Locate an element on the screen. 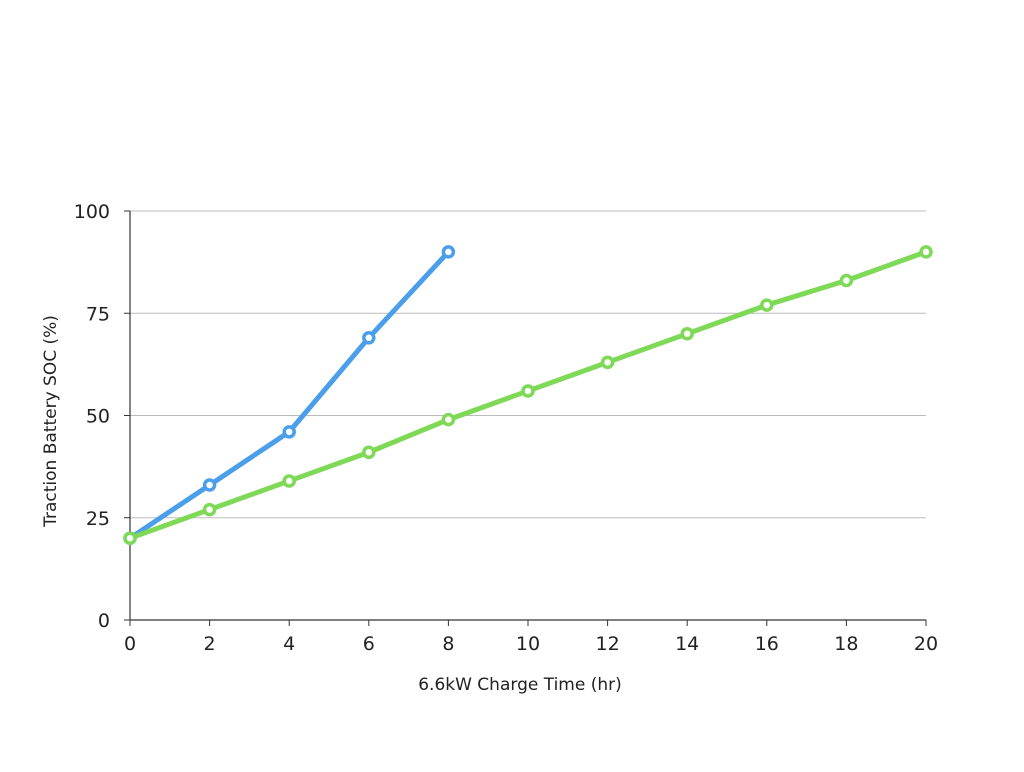 The height and width of the screenshot is (772, 1024). x-tick-label-6: 6 is located at coordinates (369, 644).